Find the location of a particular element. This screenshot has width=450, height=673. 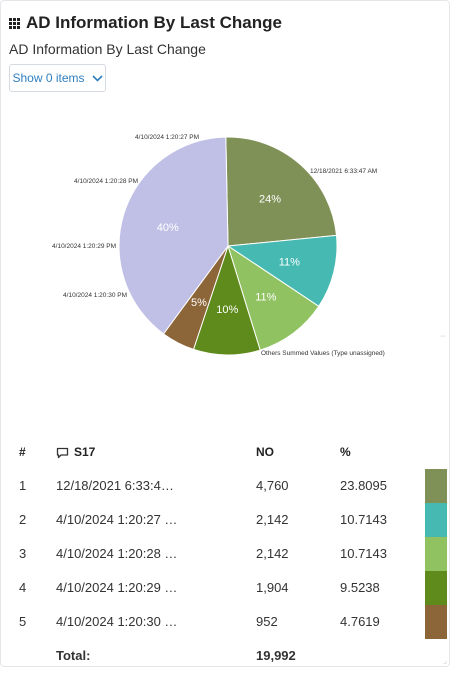

show-items-dropdown: Show 0 items is located at coordinates (57, 78).